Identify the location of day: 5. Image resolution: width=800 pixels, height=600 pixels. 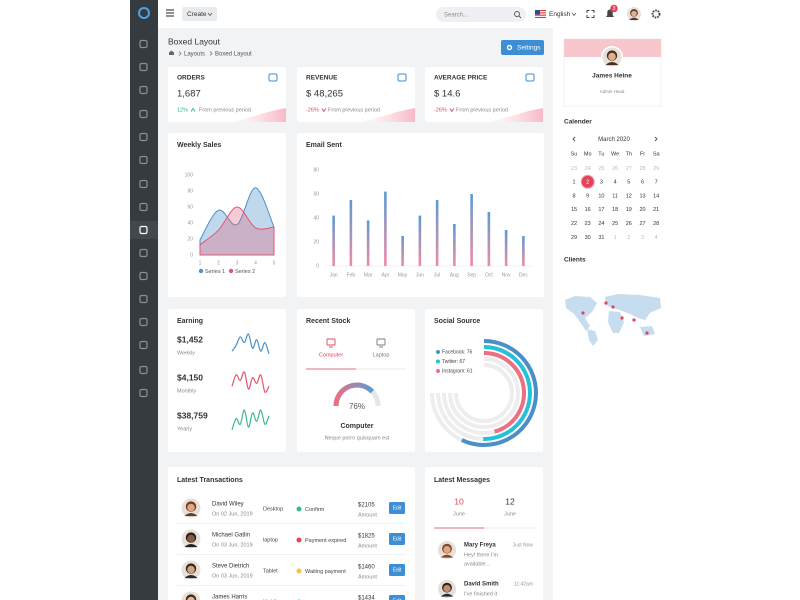
(628, 183).